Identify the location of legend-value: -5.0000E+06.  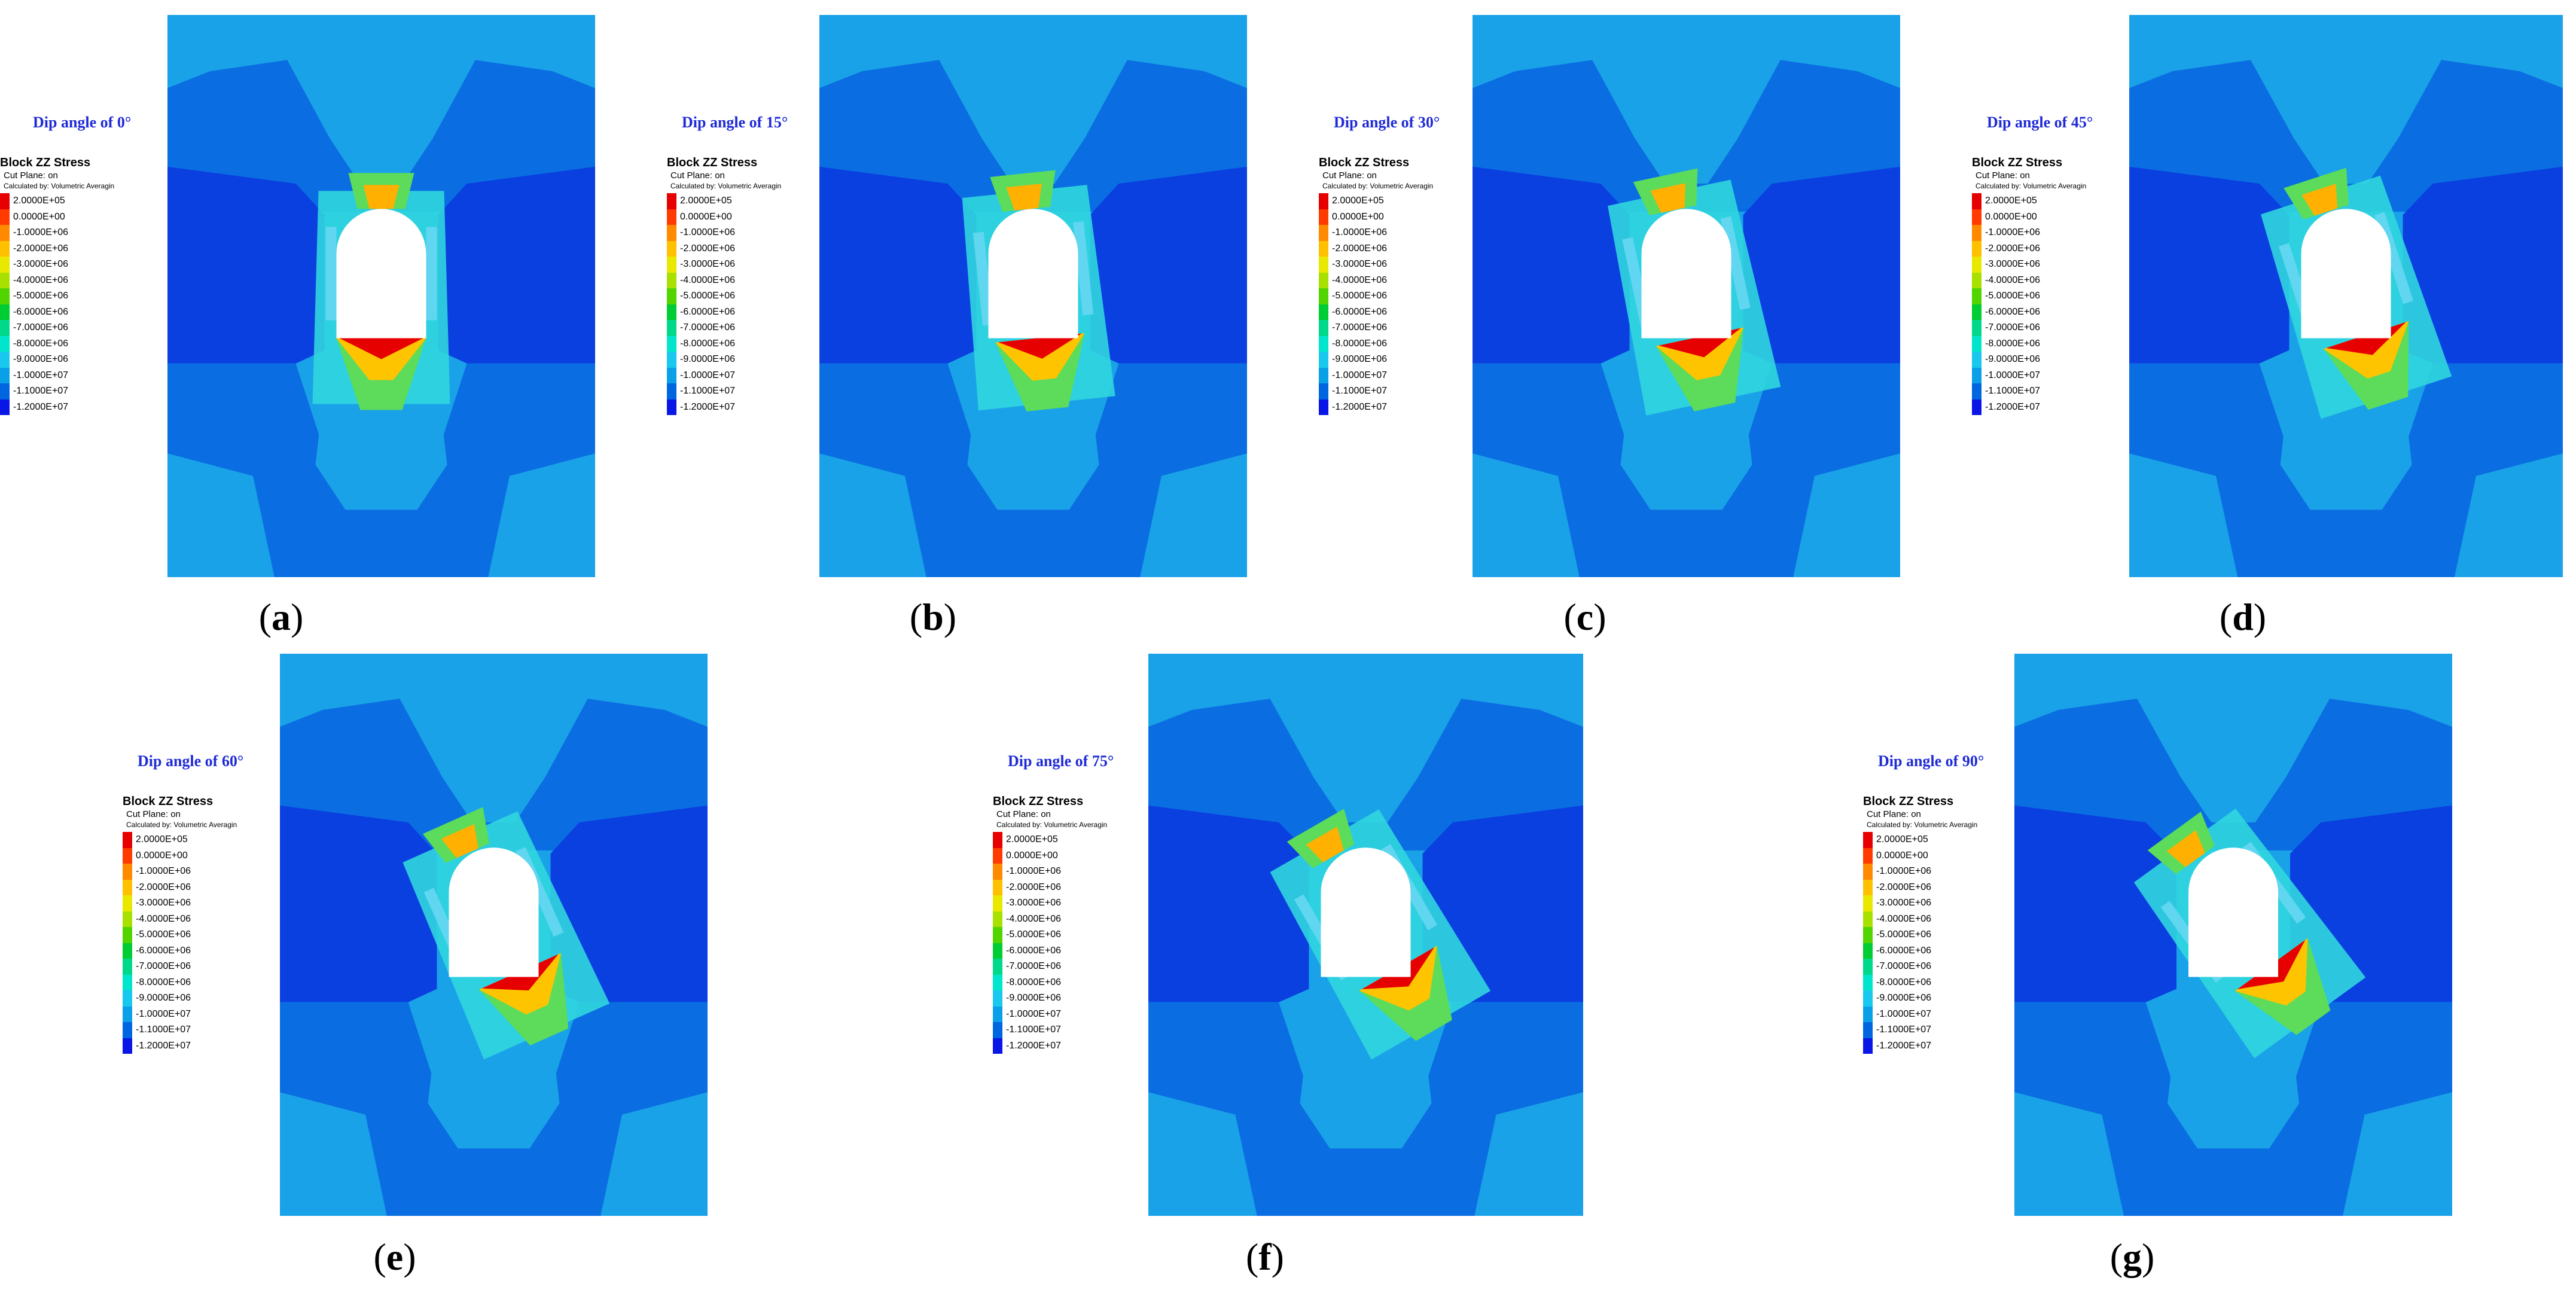
(1034, 934).